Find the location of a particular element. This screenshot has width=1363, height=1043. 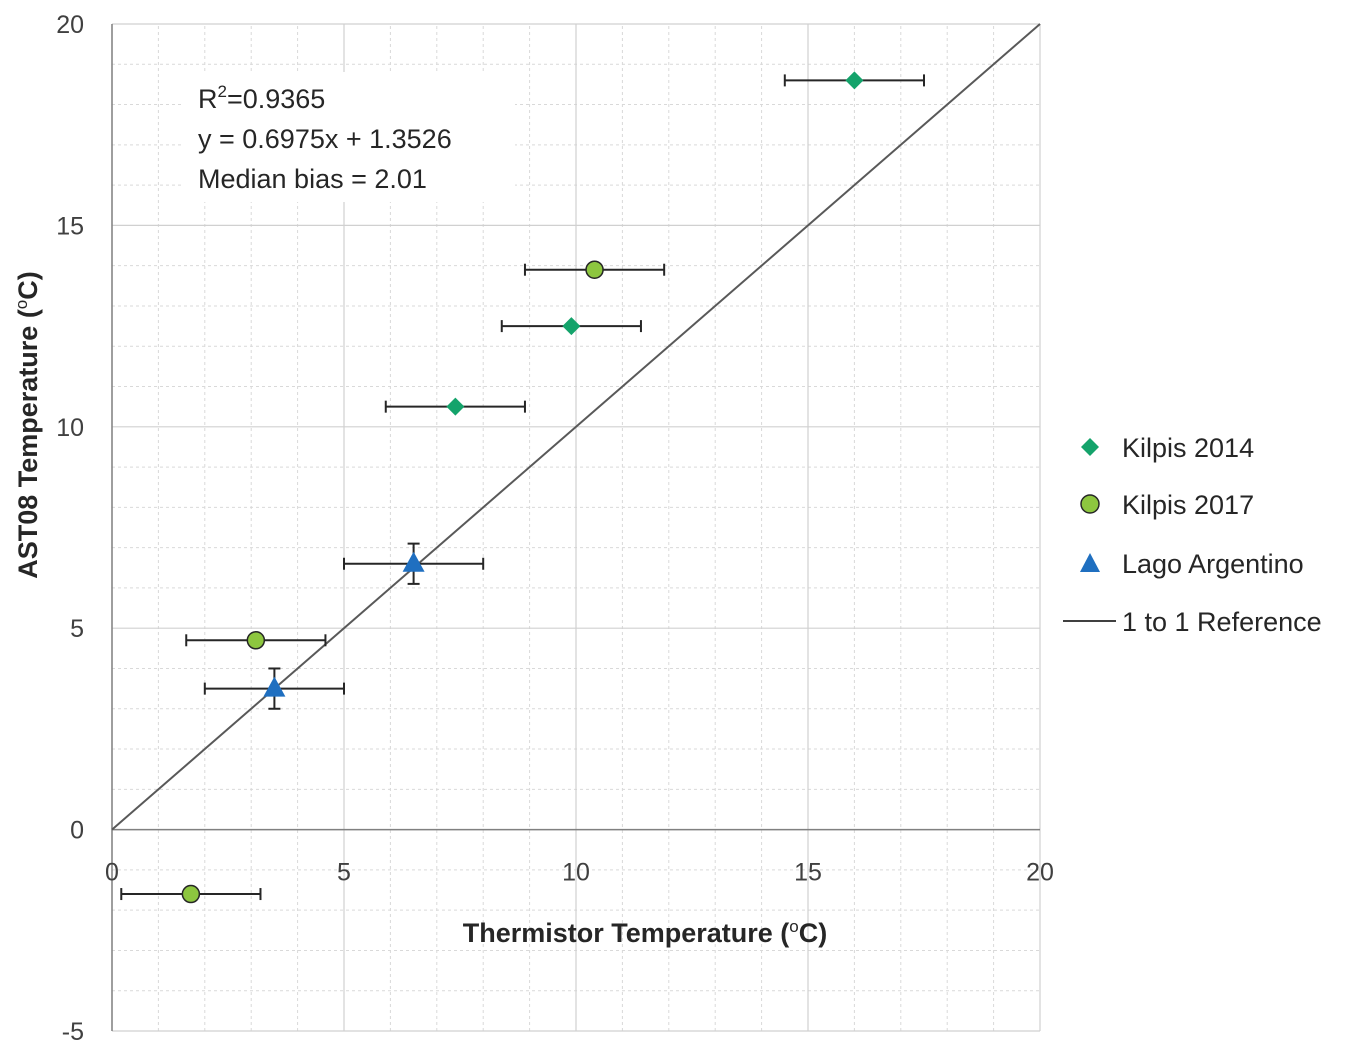

y-tick-label: 10 is located at coordinates (70, 428).